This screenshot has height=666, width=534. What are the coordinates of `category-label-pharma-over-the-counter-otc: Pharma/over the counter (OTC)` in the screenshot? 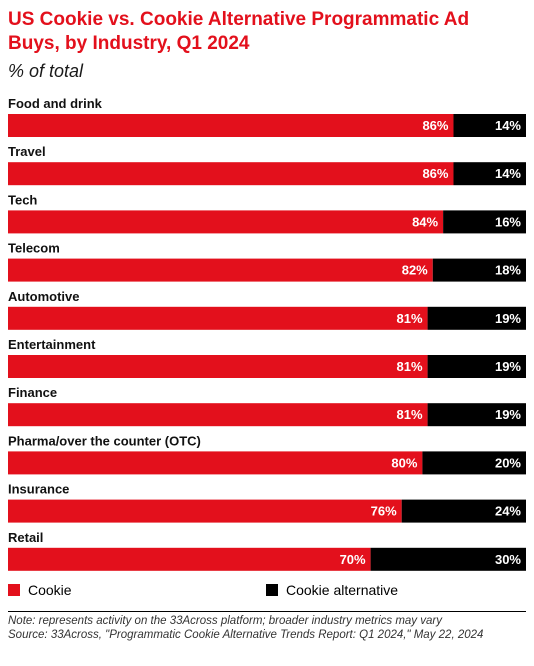 It's located at (104, 440).